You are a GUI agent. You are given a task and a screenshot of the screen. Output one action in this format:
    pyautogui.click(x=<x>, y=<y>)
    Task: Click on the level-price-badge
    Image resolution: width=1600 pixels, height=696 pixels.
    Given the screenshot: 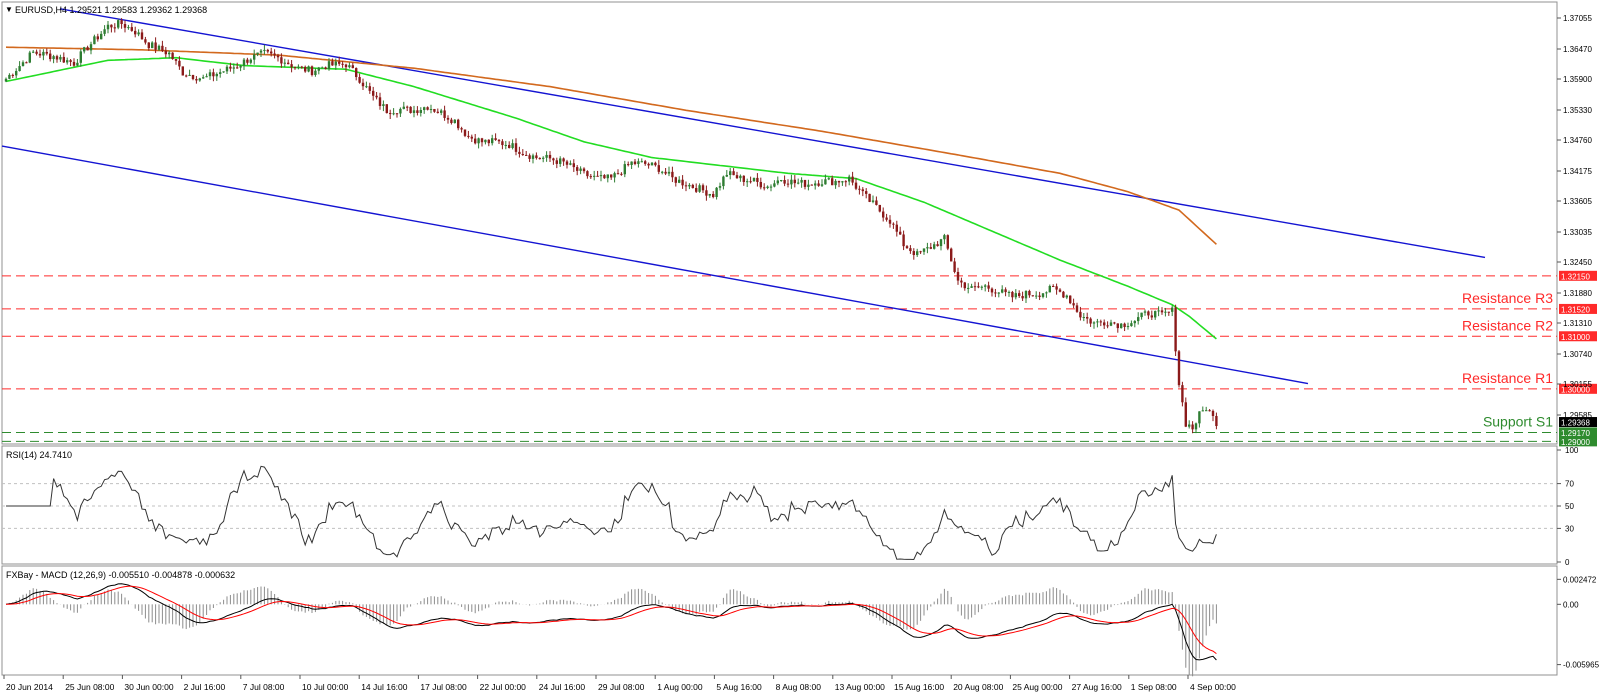 What is the action you would take?
    pyautogui.click(x=1578, y=441)
    